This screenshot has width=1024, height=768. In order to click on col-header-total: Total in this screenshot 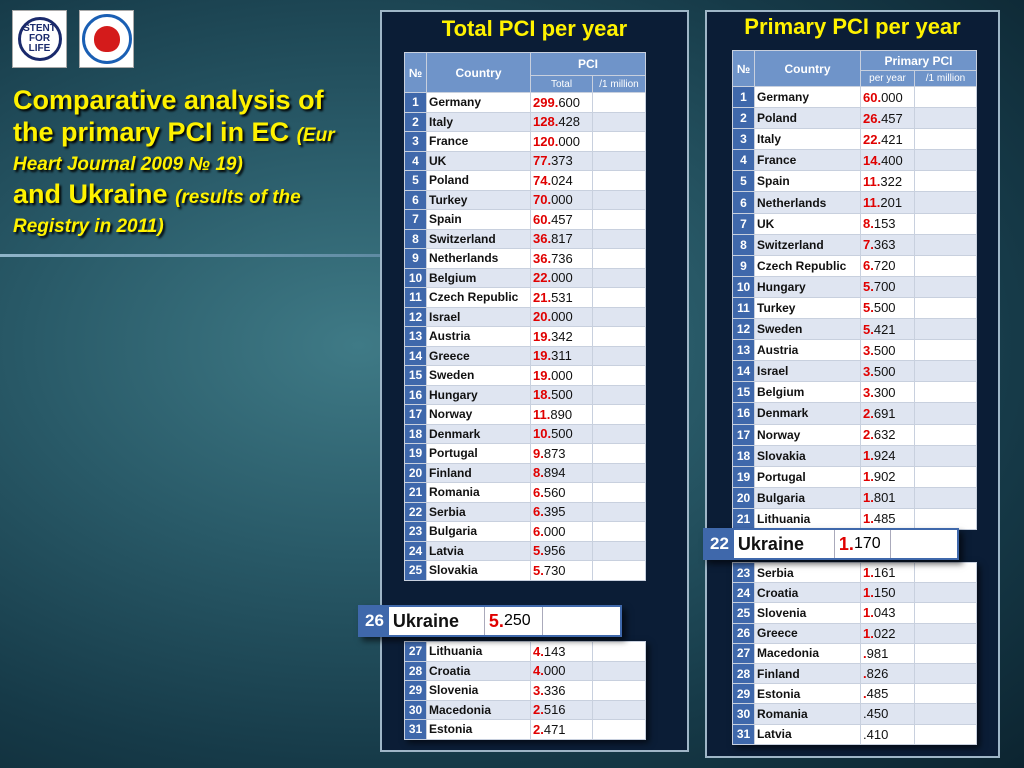, I will do `click(561, 84)`.